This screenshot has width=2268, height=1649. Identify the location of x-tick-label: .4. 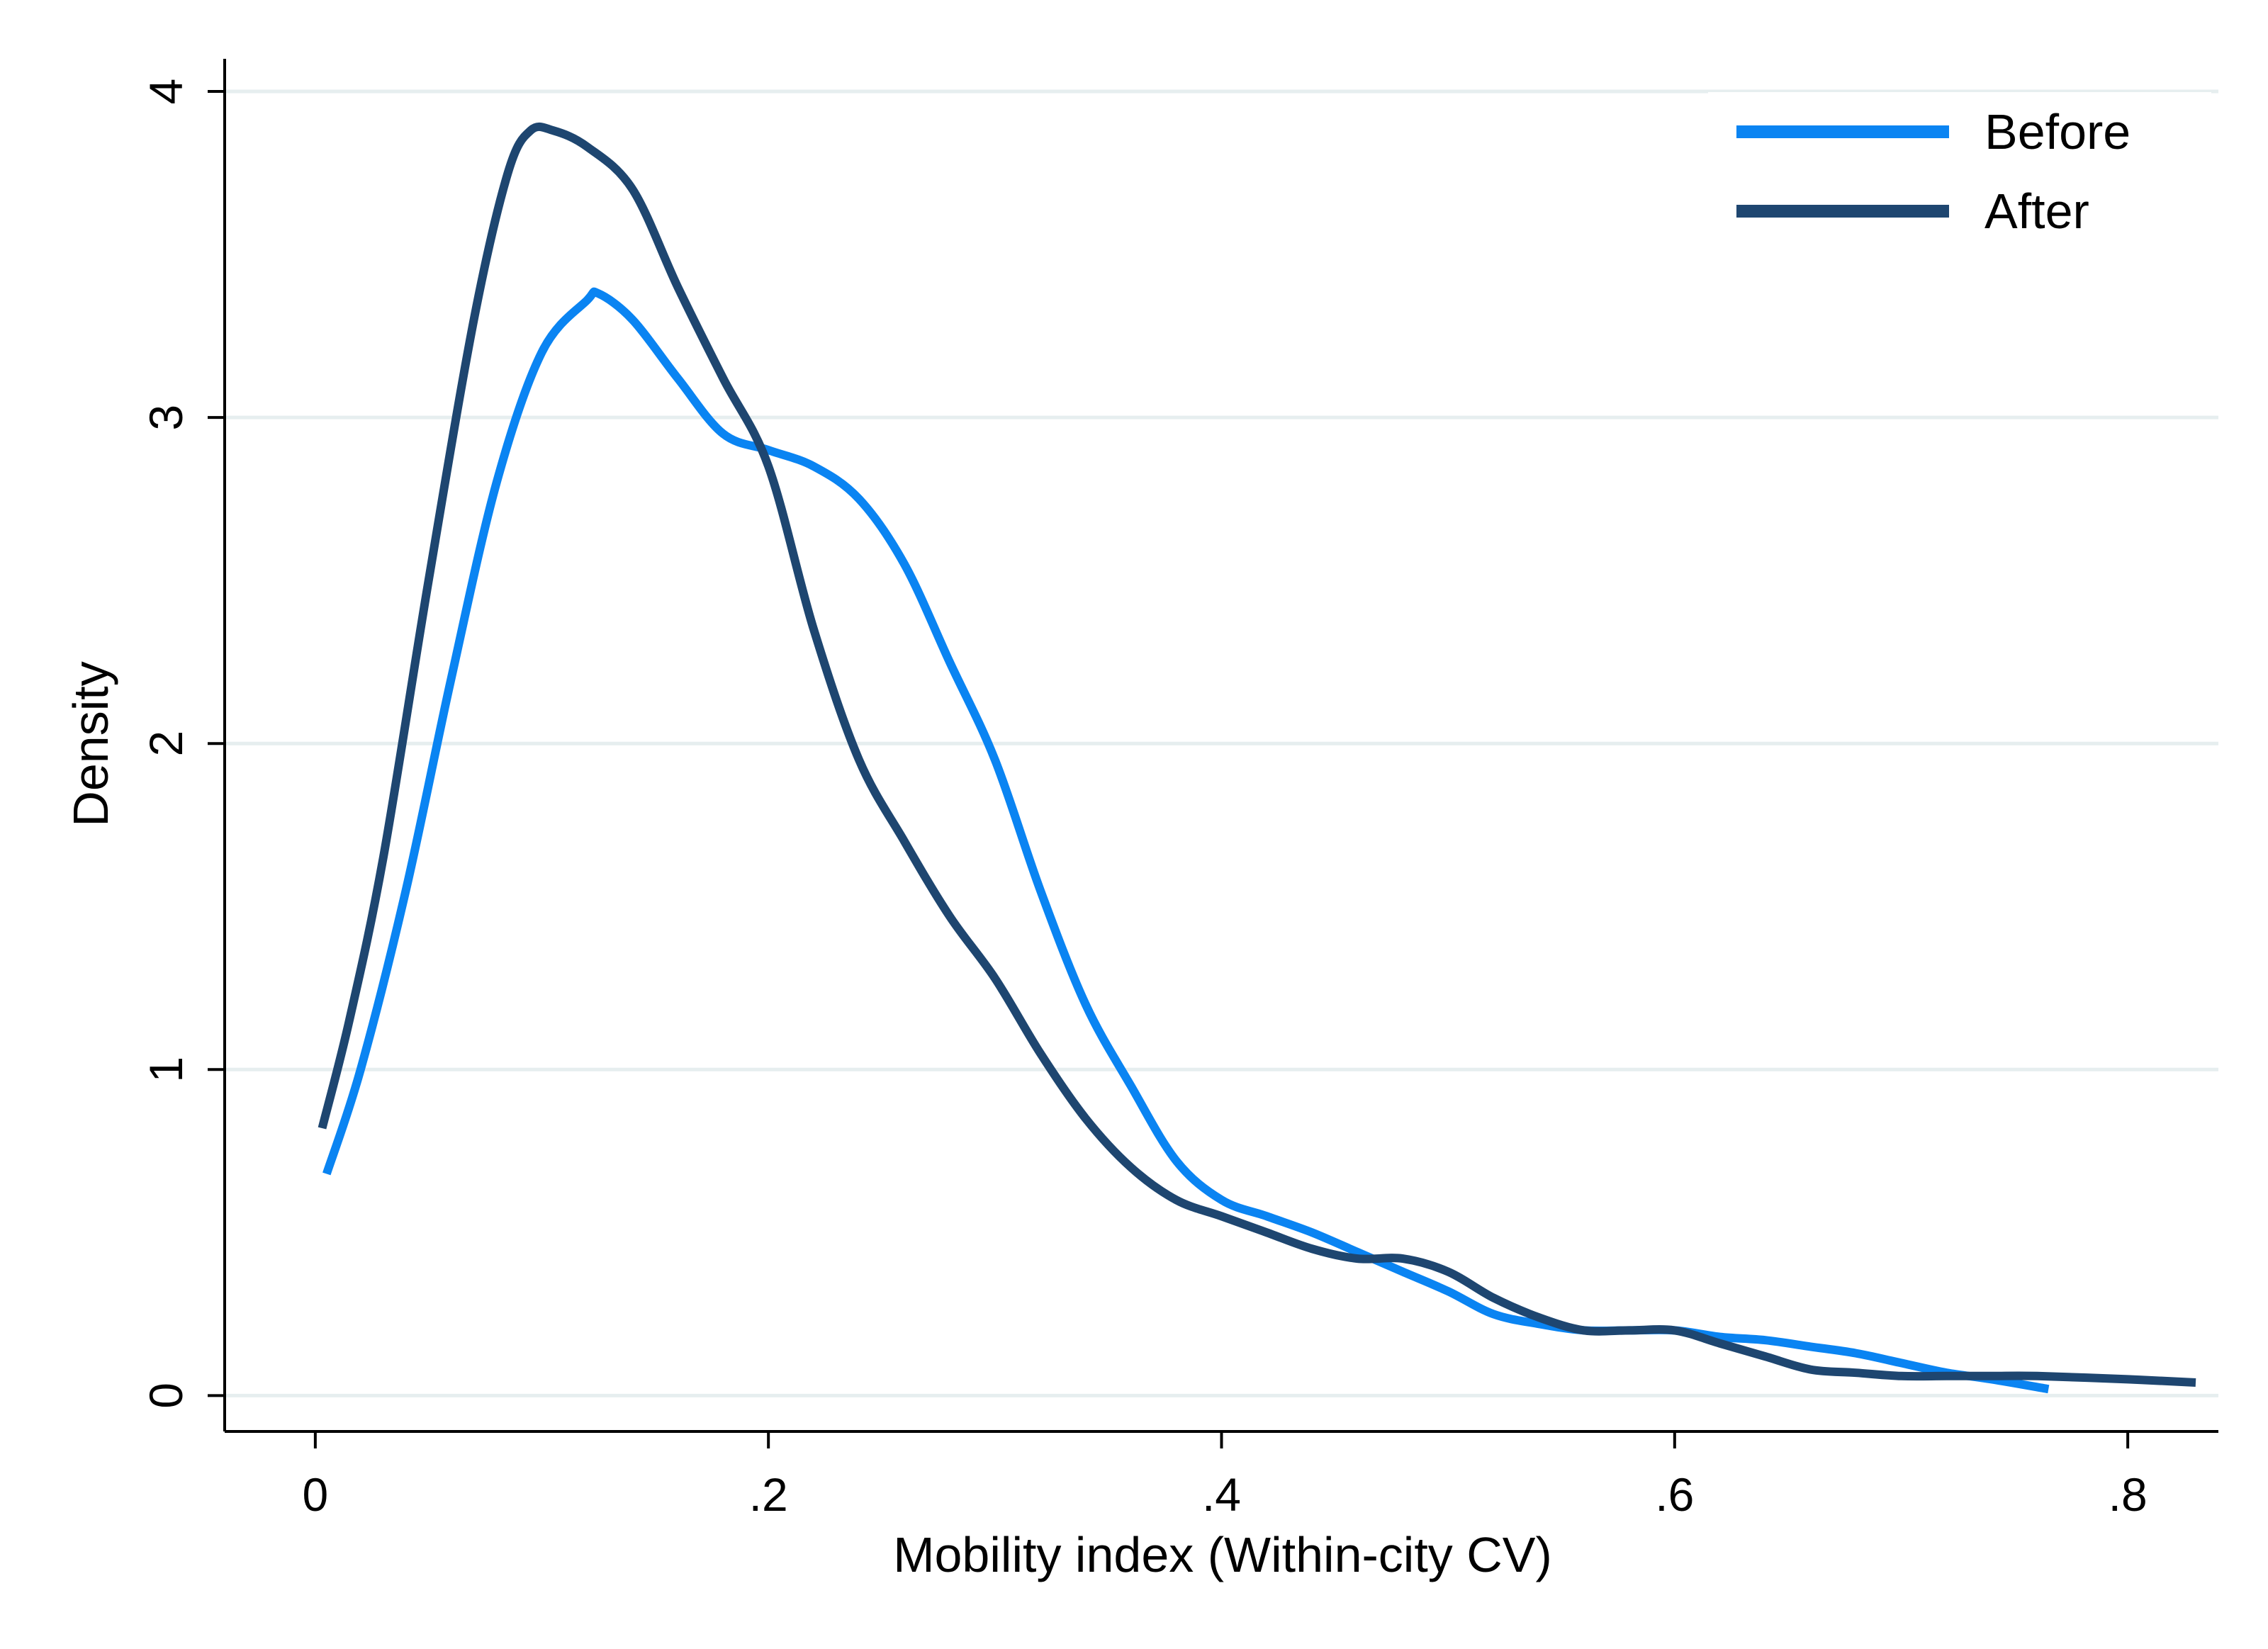
(1221, 1494).